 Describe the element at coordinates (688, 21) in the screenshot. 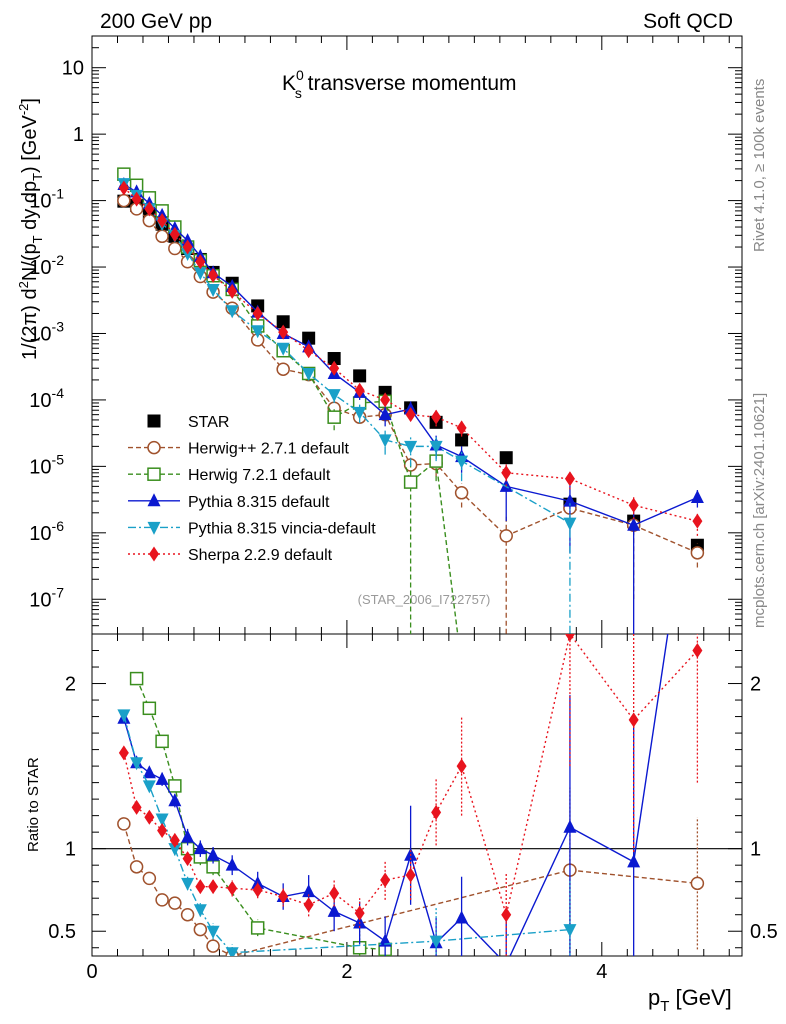

I see `header-right-label: Soft QCD` at that location.